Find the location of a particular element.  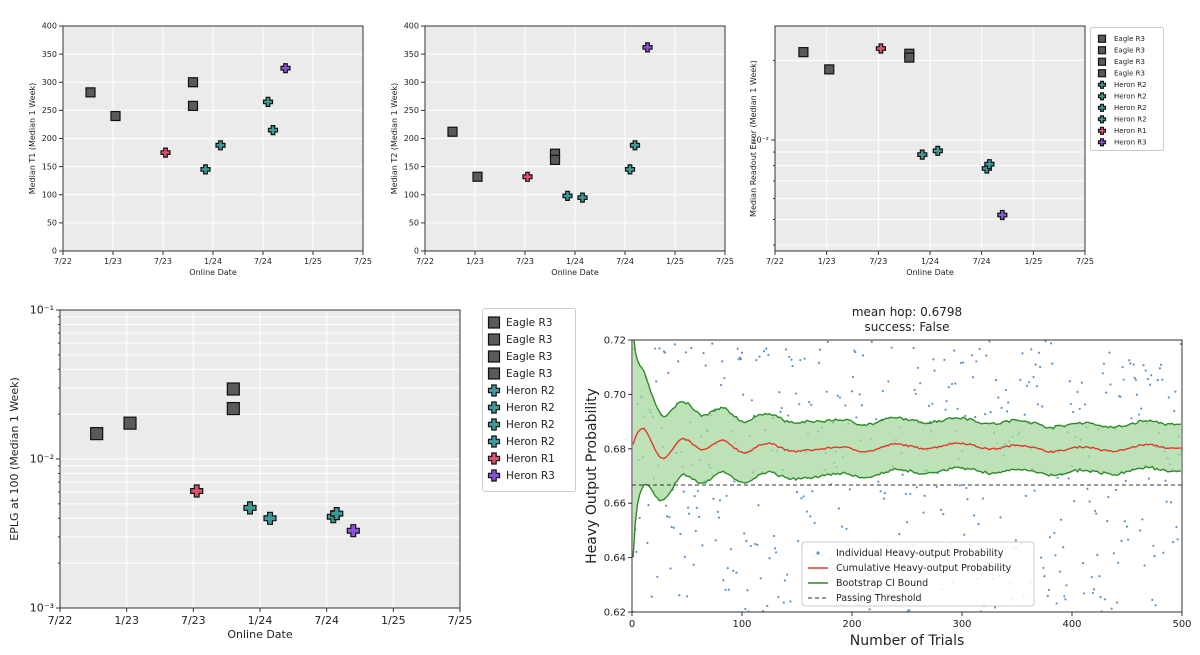

x-tick-label: 7/22 is located at coordinates (775, 261).